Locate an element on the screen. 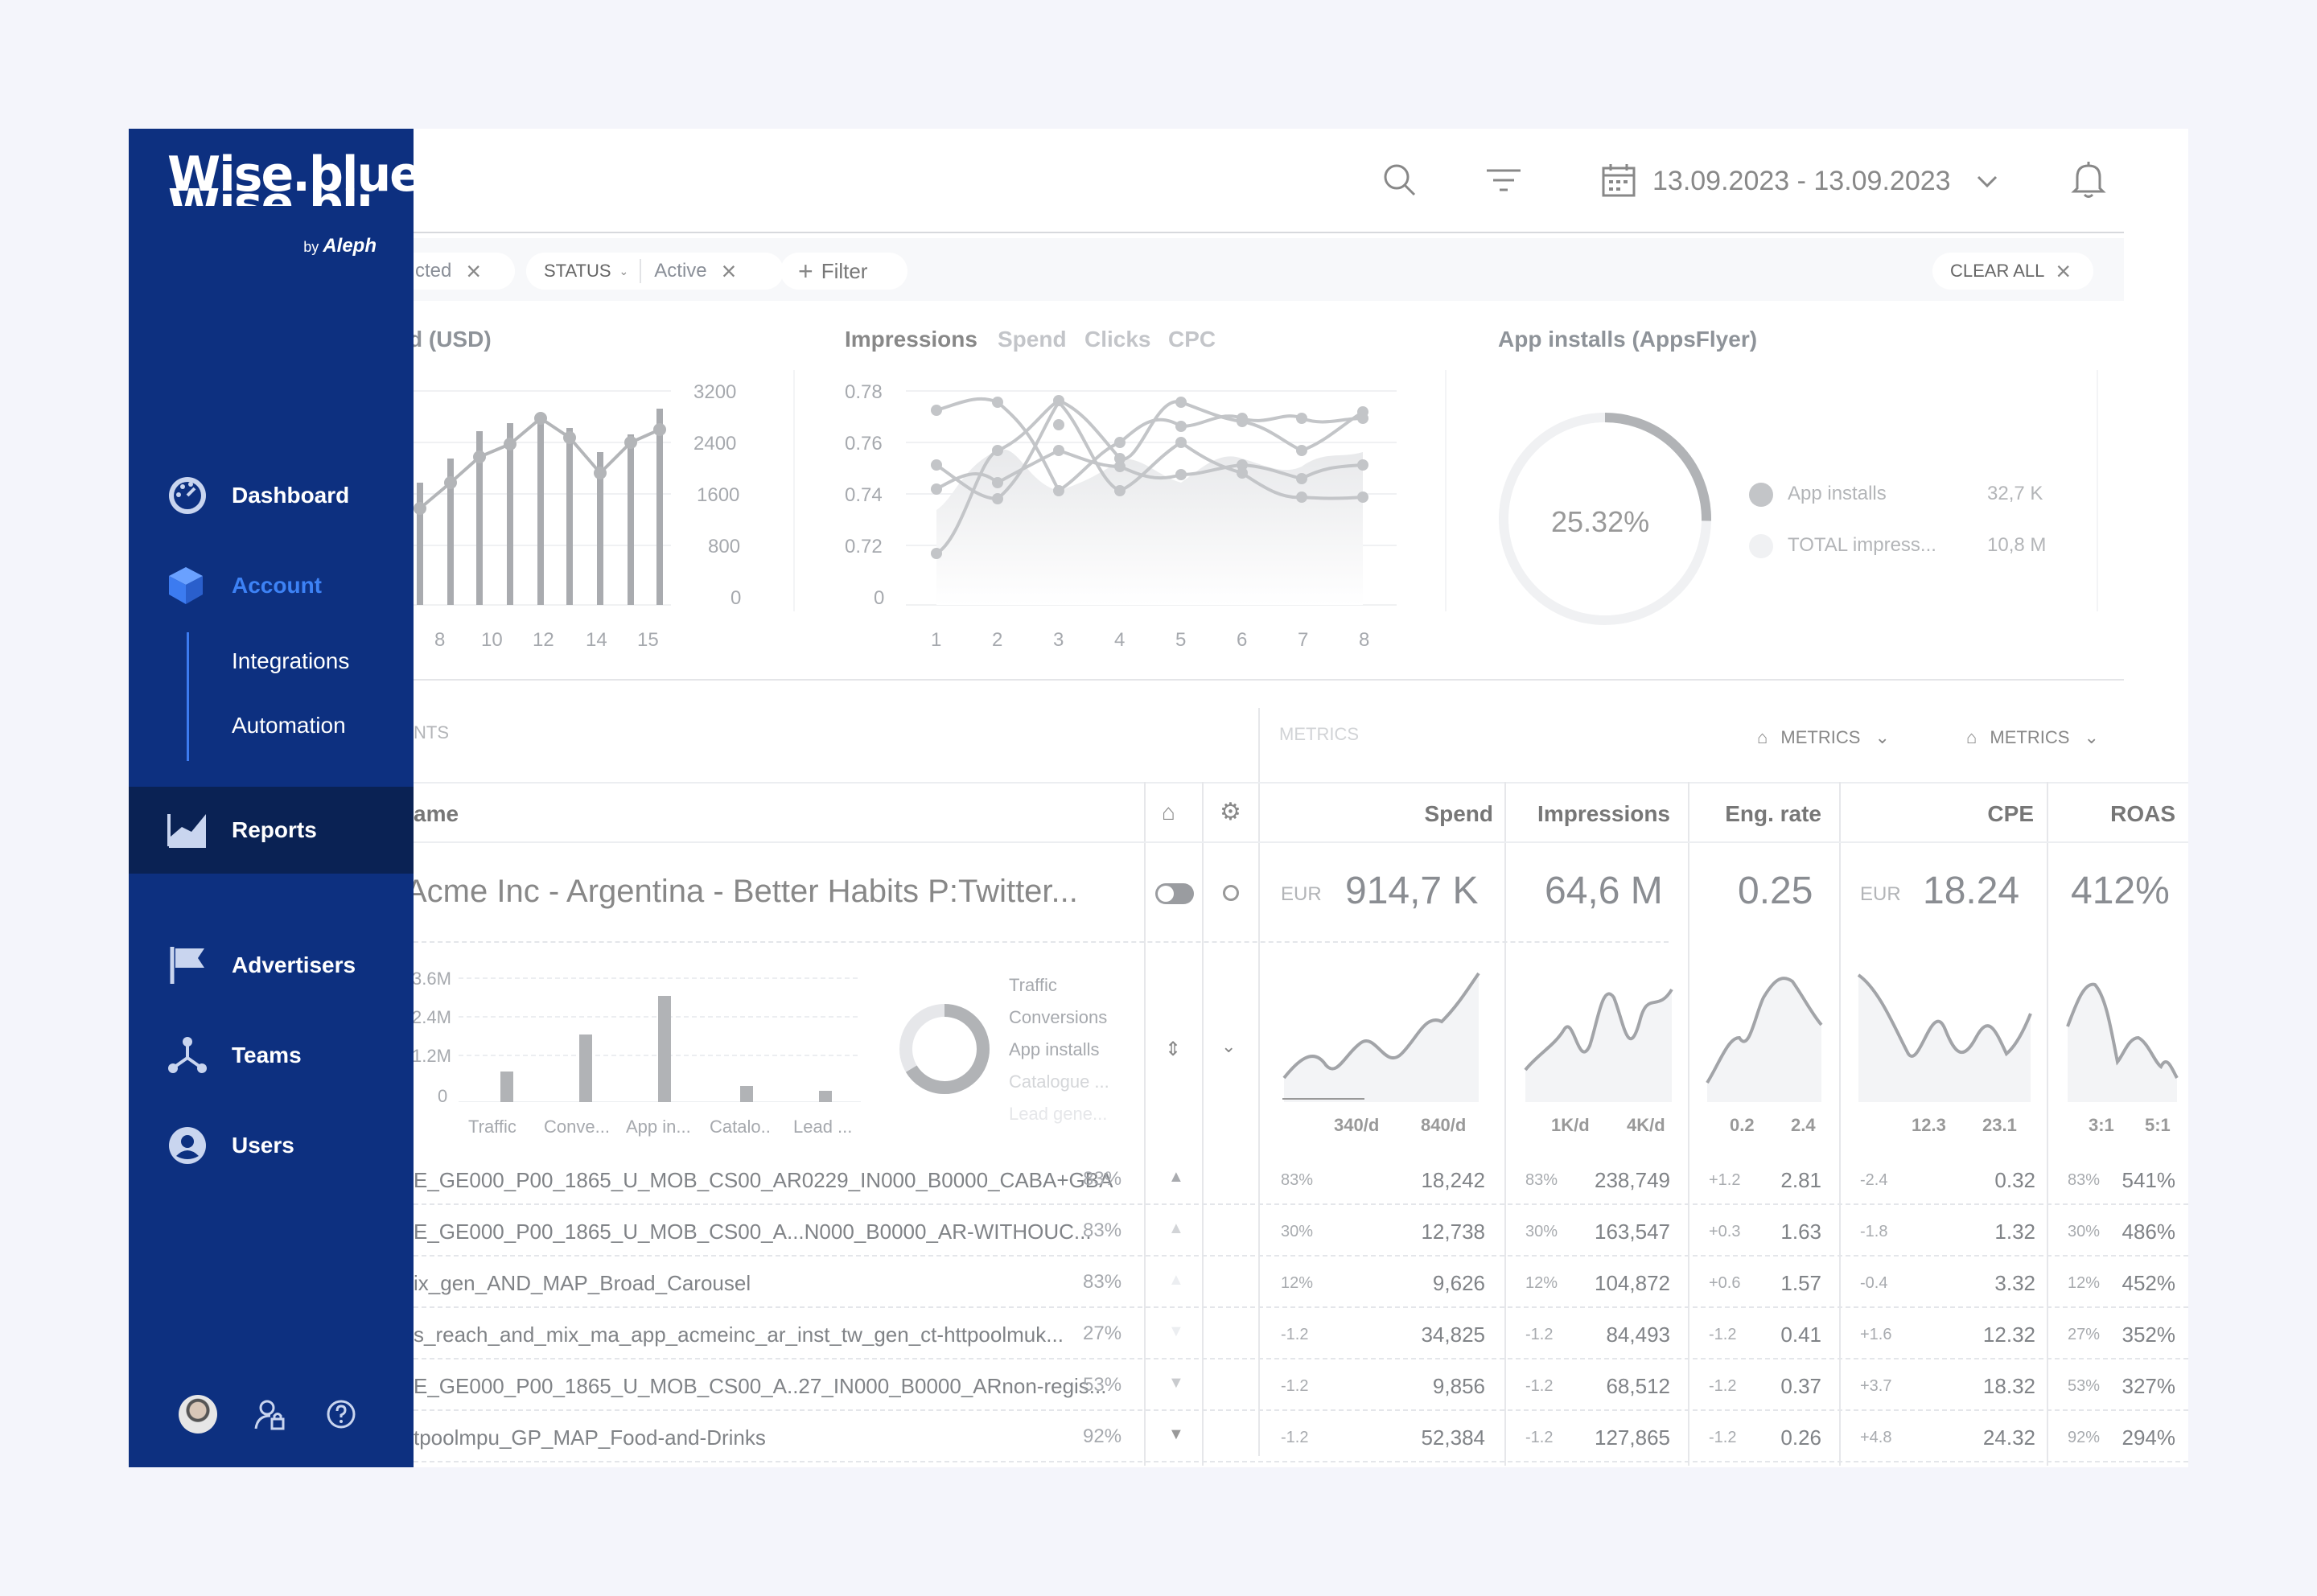  donut-slice is located at coordinates (1605, 519).